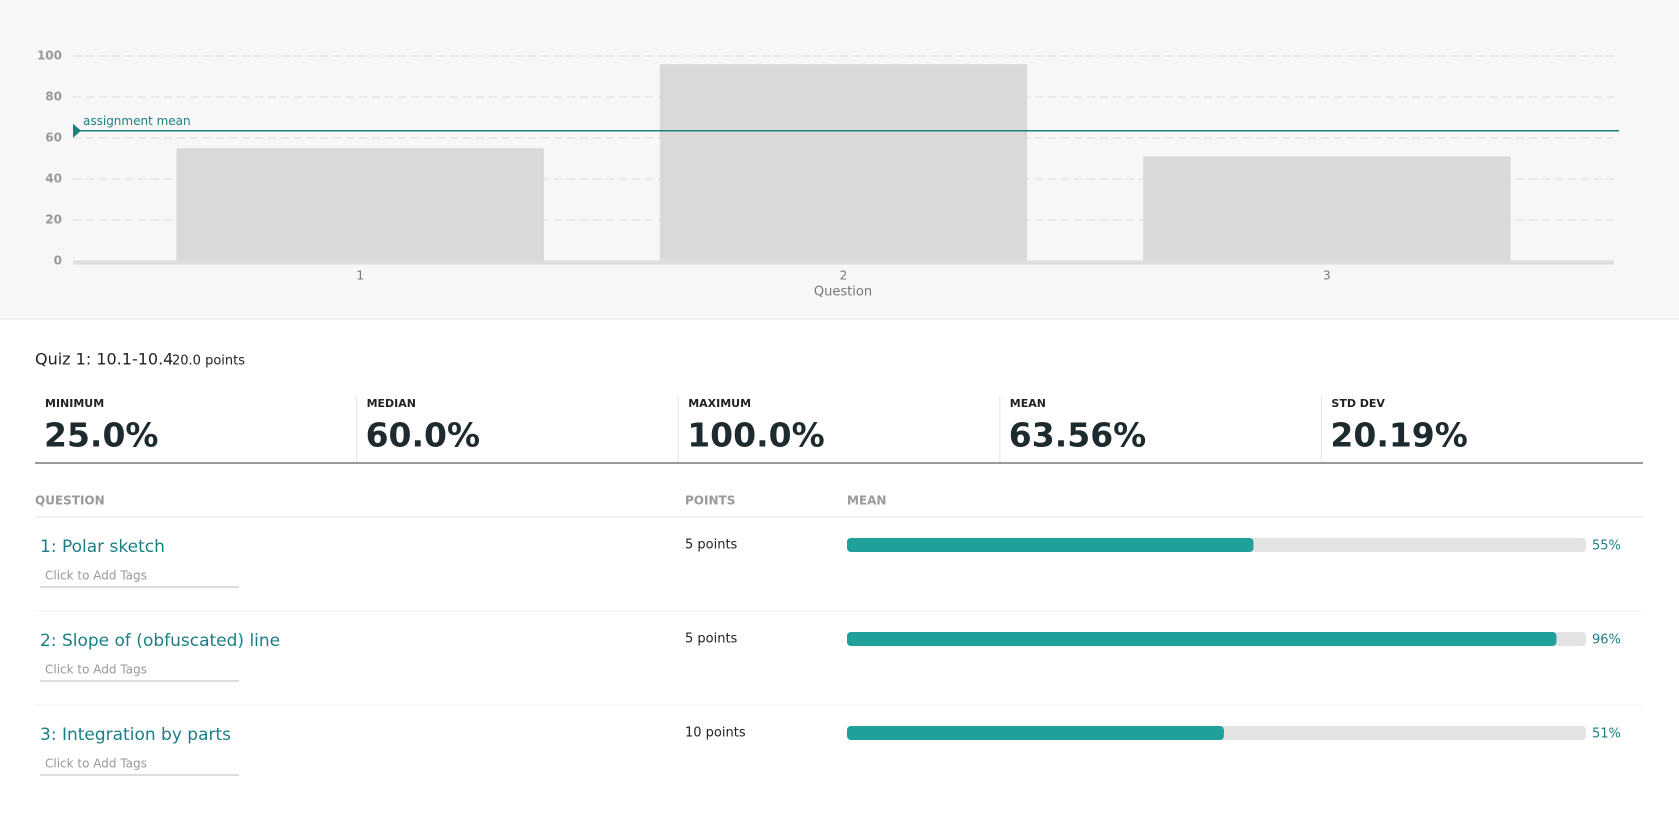 This screenshot has height=822, width=1679. Describe the element at coordinates (53, 138) in the screenshot. I see `y-tick-label: 60` at that location.